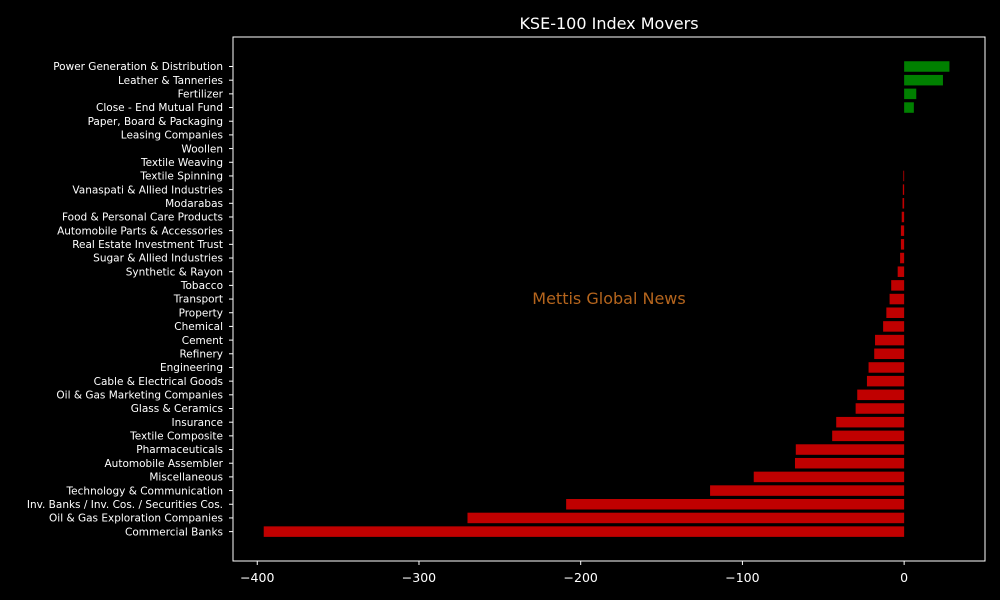 This screenshot has height=600, width=1000. What do you see at coordinates (158, 259) in the screenshot?
I see `category-label-sugar-allied-industries: Sugar & Allied Industries` at bounding box center [158, 259].